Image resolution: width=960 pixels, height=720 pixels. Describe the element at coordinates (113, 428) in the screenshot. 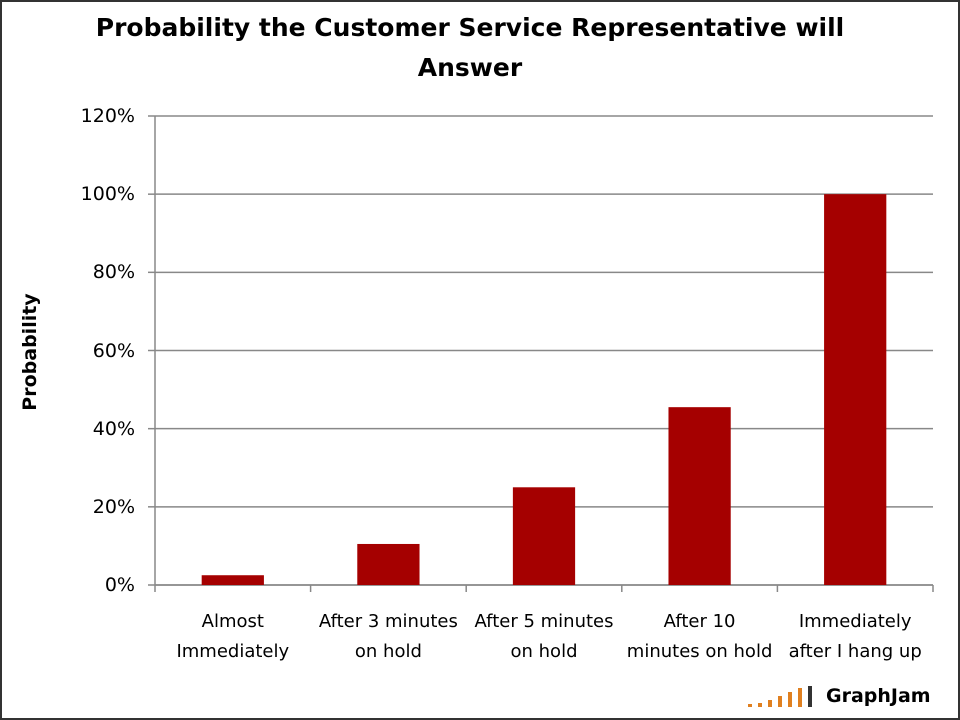

I see `y-tick-label: 40%` at that location.